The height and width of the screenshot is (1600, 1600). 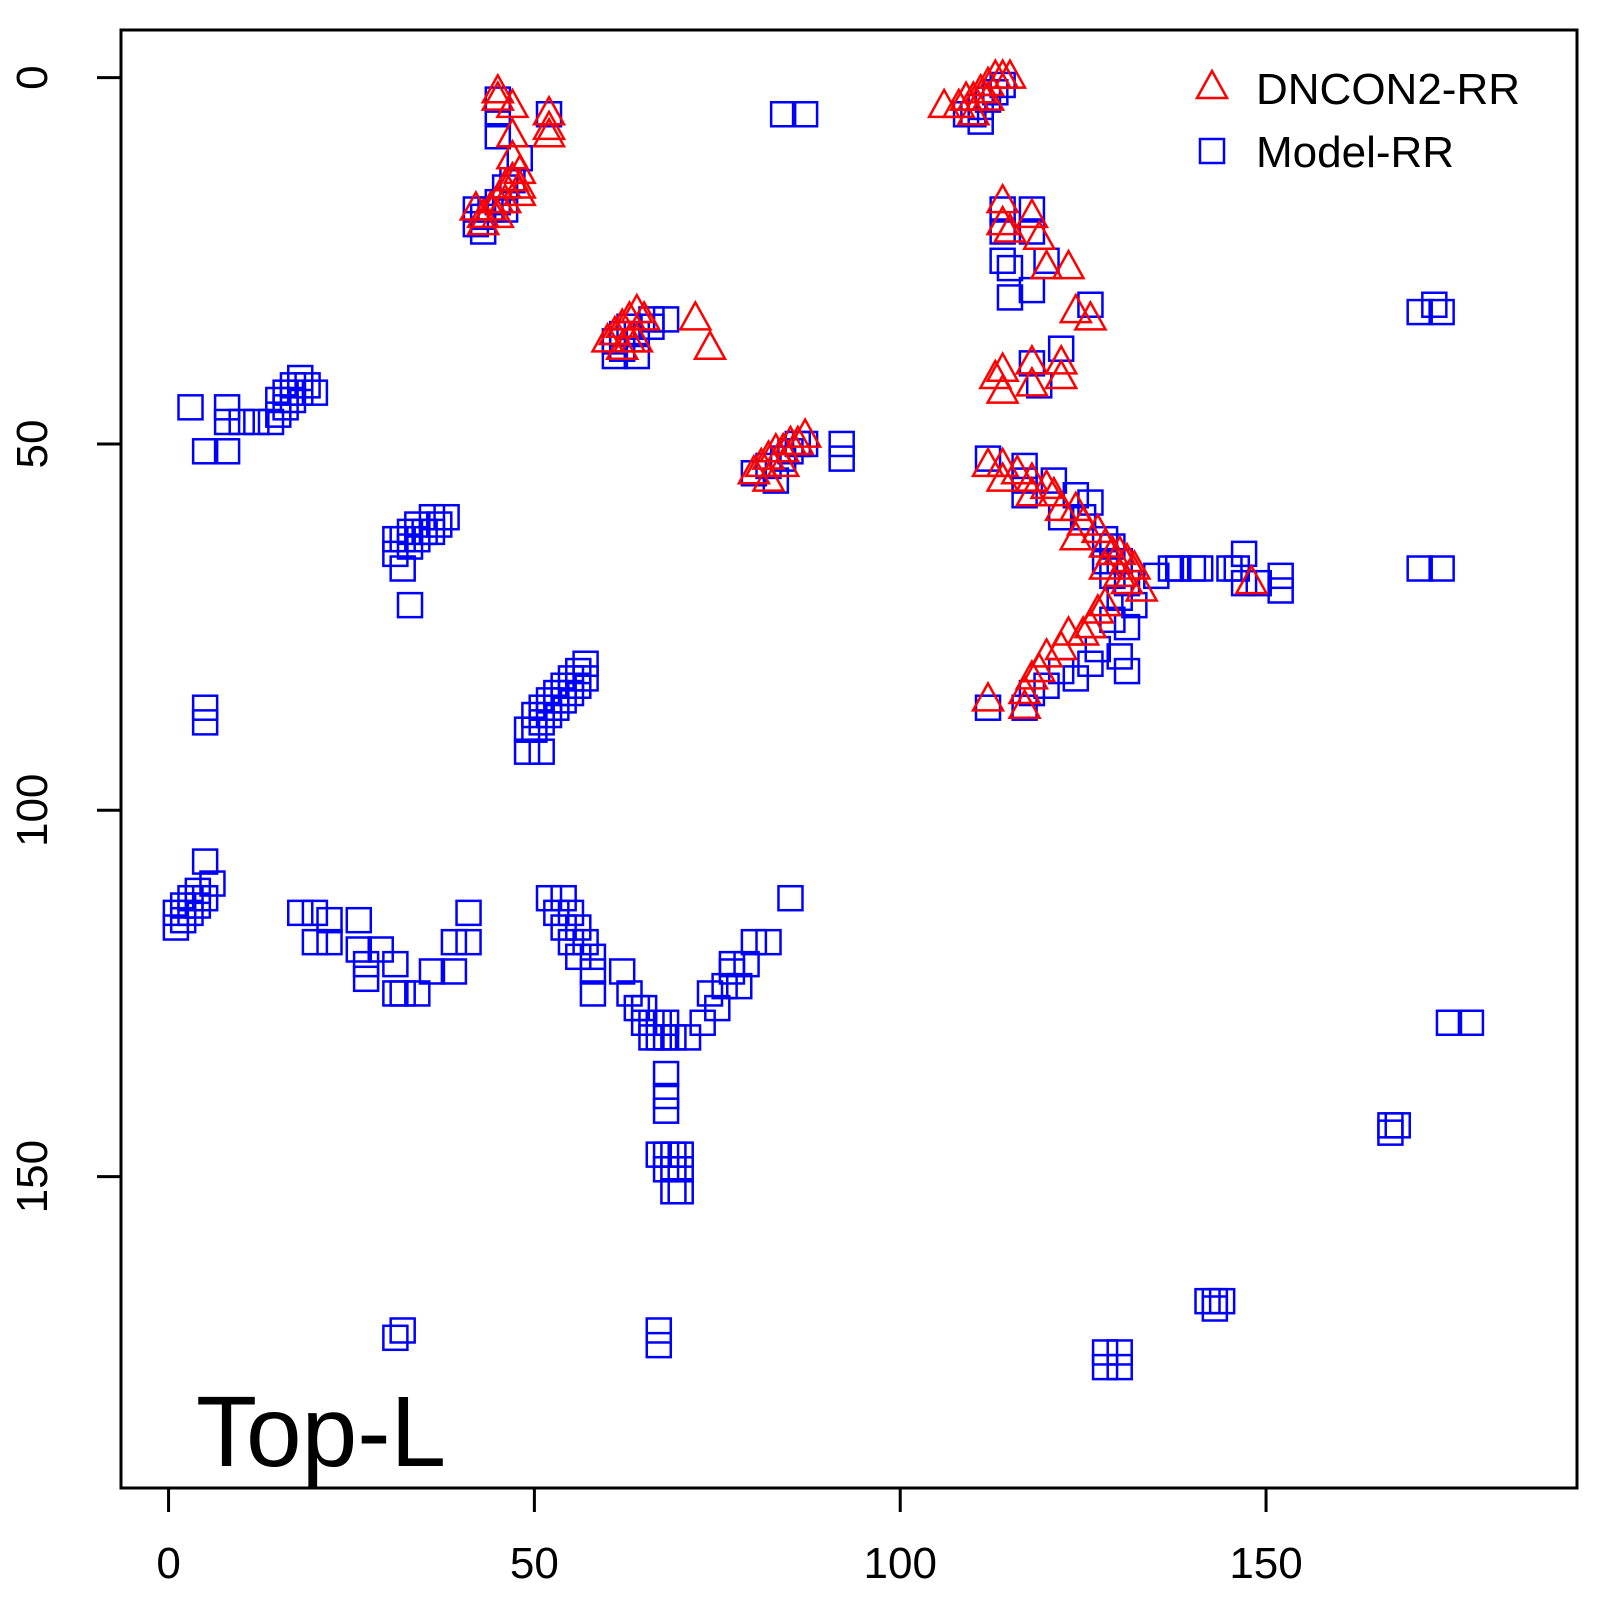 I want to click on legend-label: DNCON2-RR, so click(x=1388, y=89).